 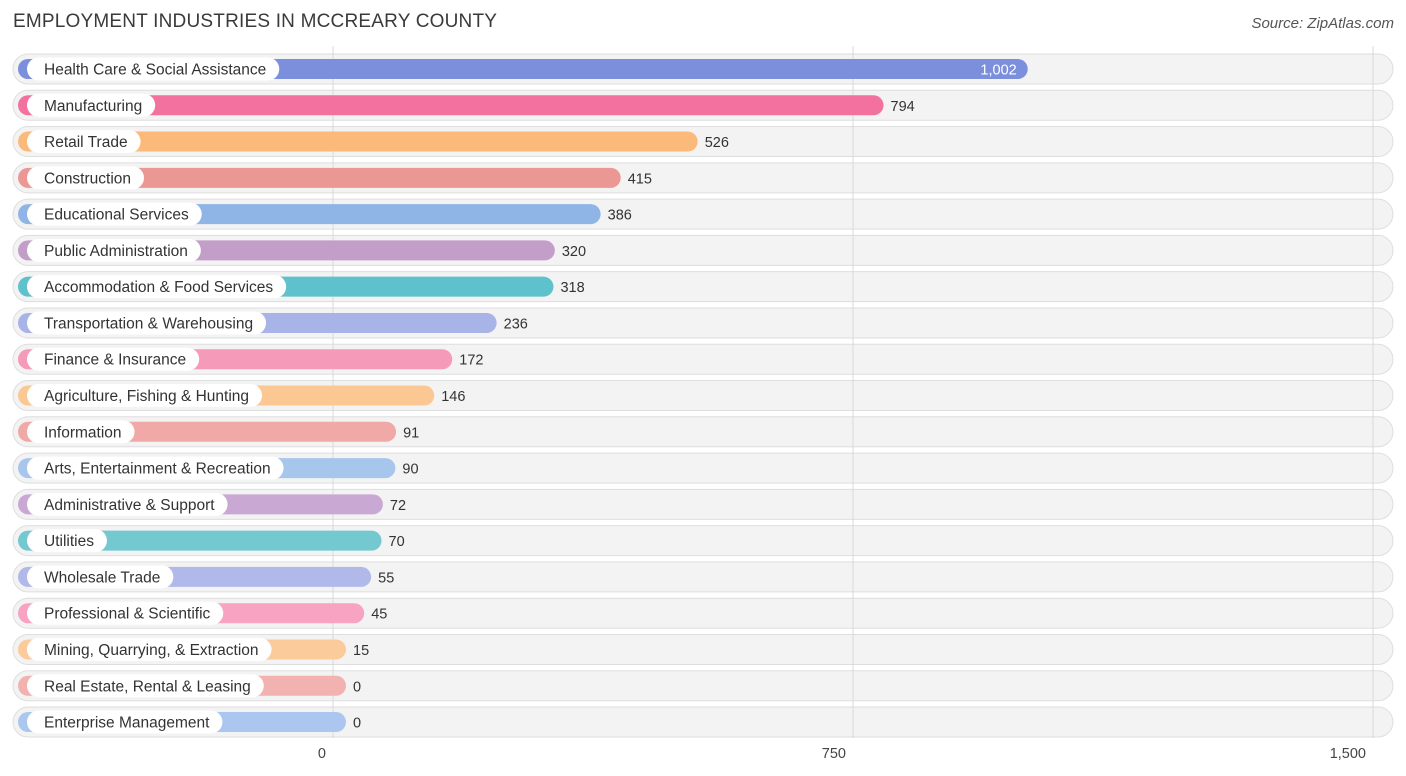 I want to click on source-note: Source: ZipAtlas.com, so click(x=1322, y=23).